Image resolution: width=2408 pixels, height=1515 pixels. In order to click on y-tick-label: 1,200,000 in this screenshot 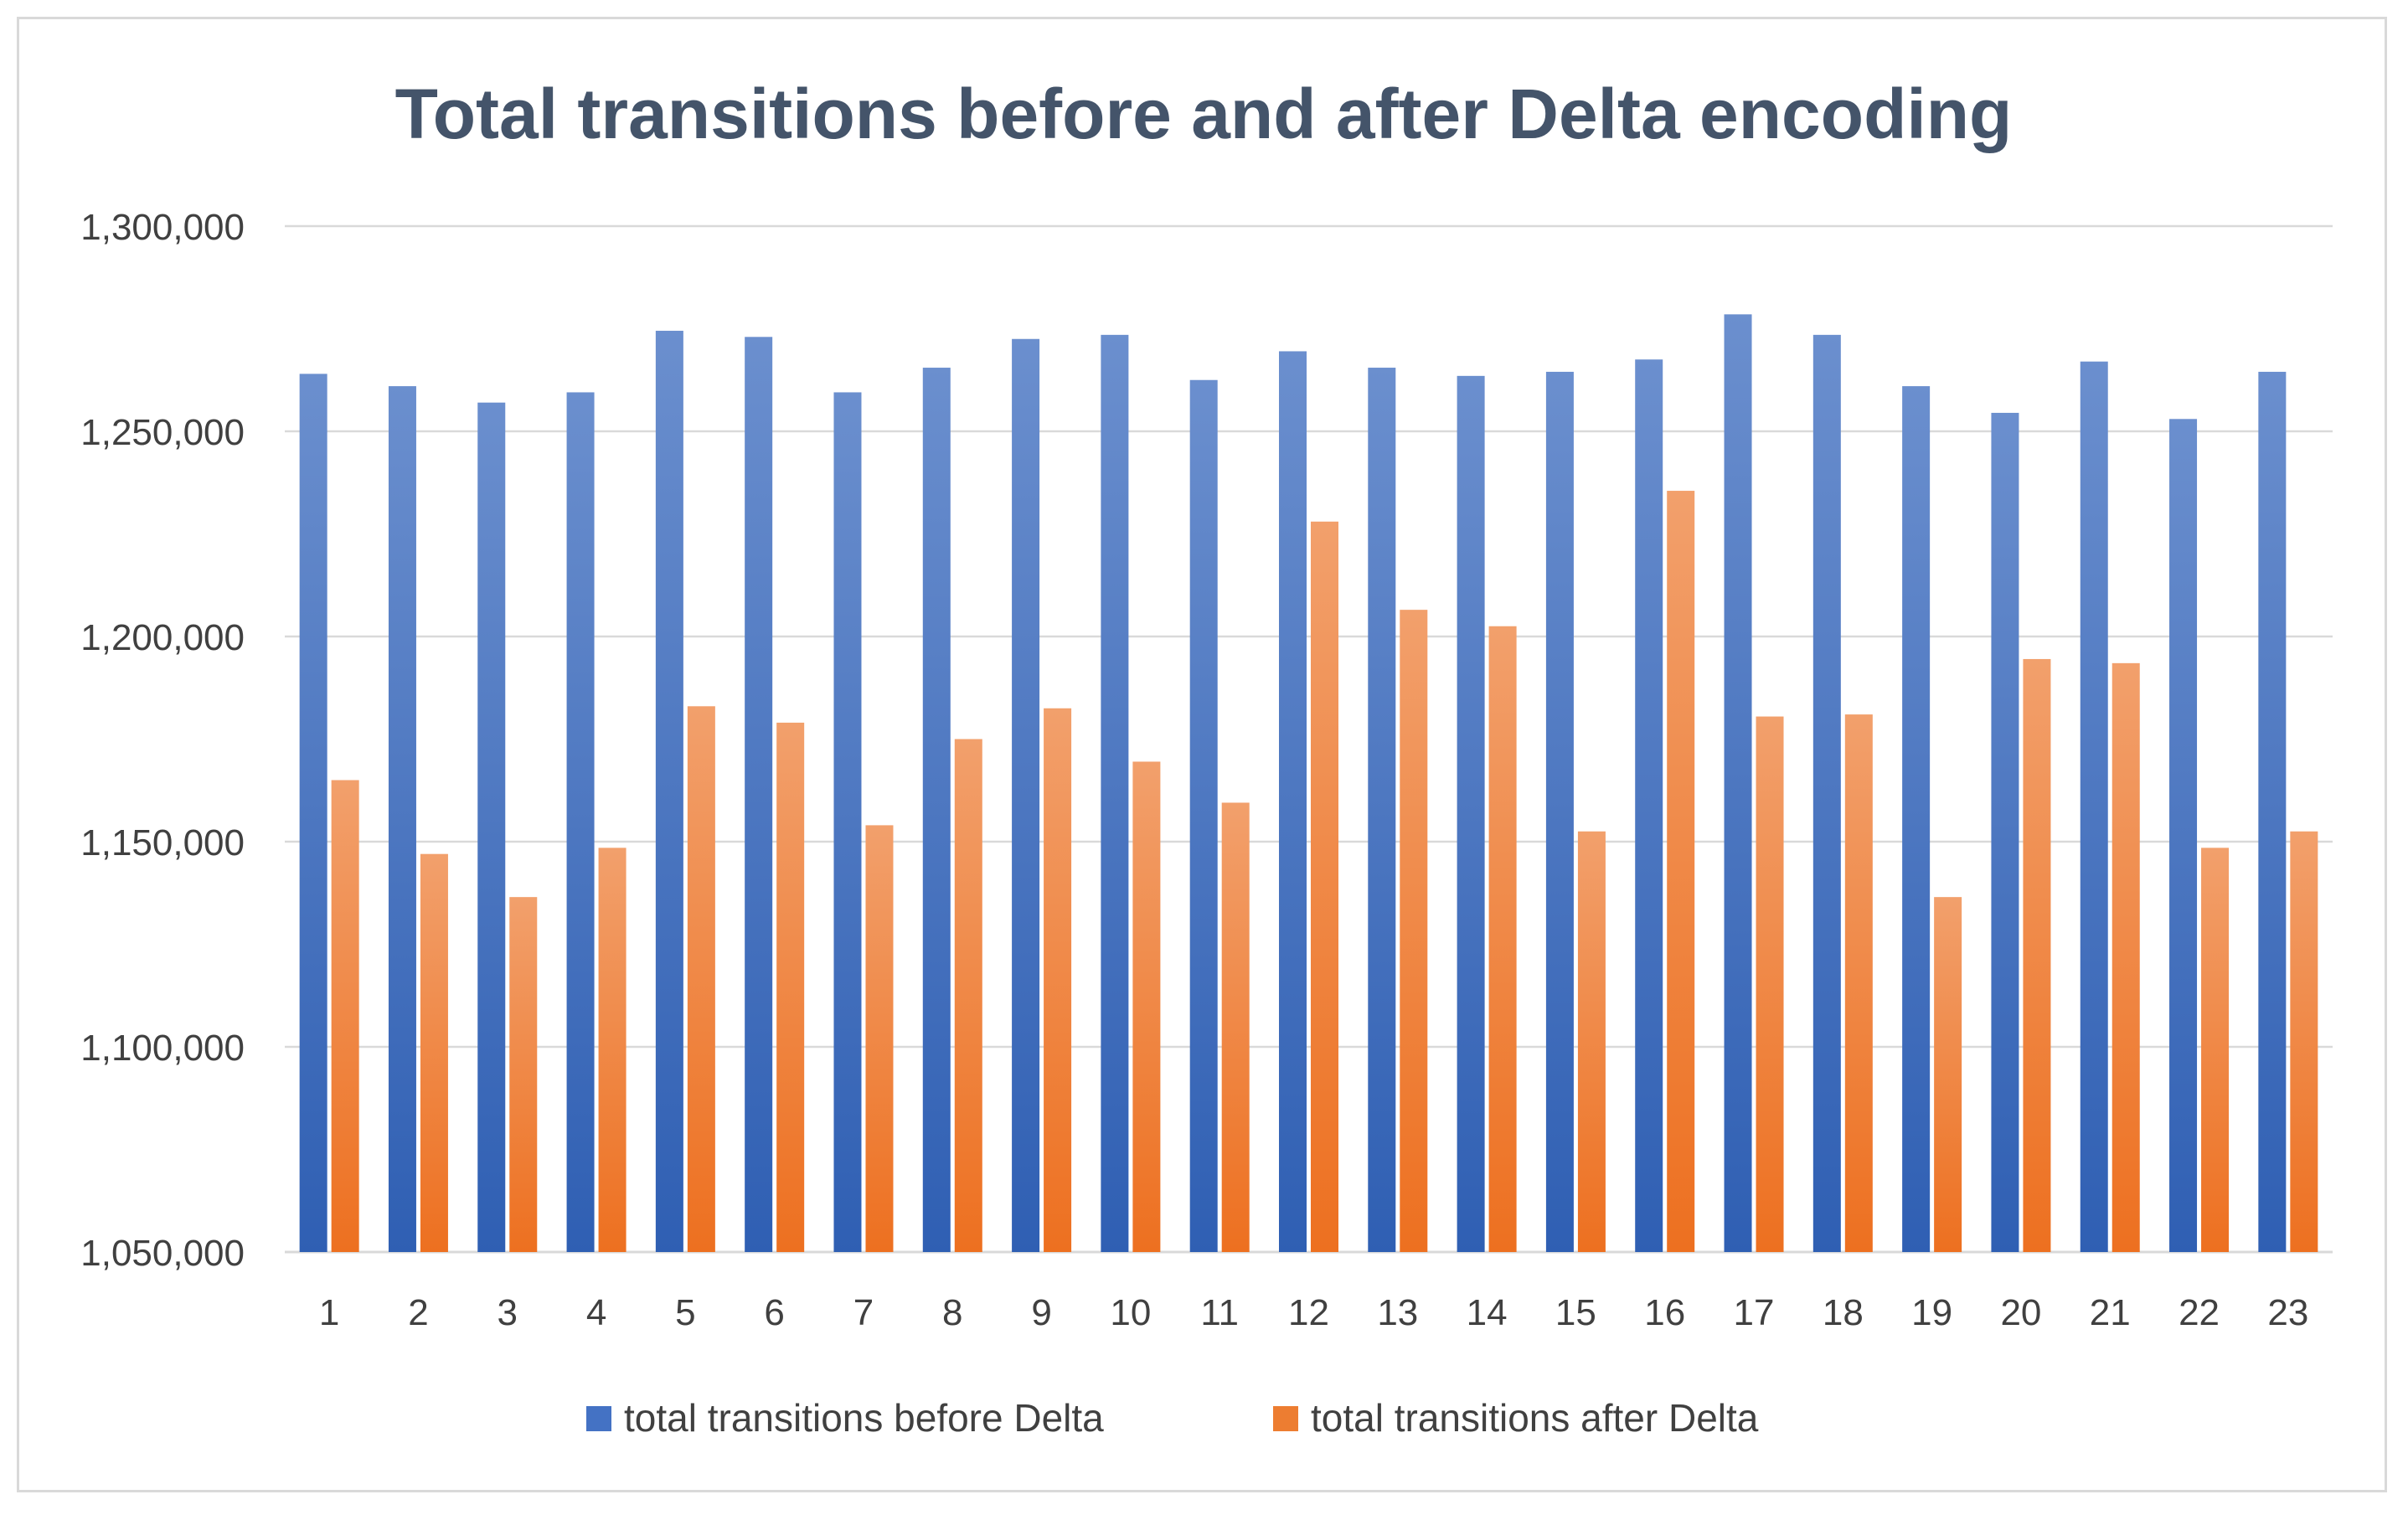, I will do `click(162, 637)`.